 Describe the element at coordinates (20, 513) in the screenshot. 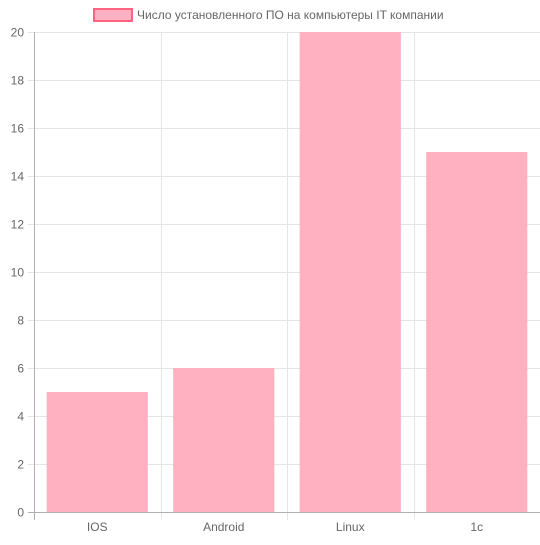

I see `y-tick-label: 0` at that location.